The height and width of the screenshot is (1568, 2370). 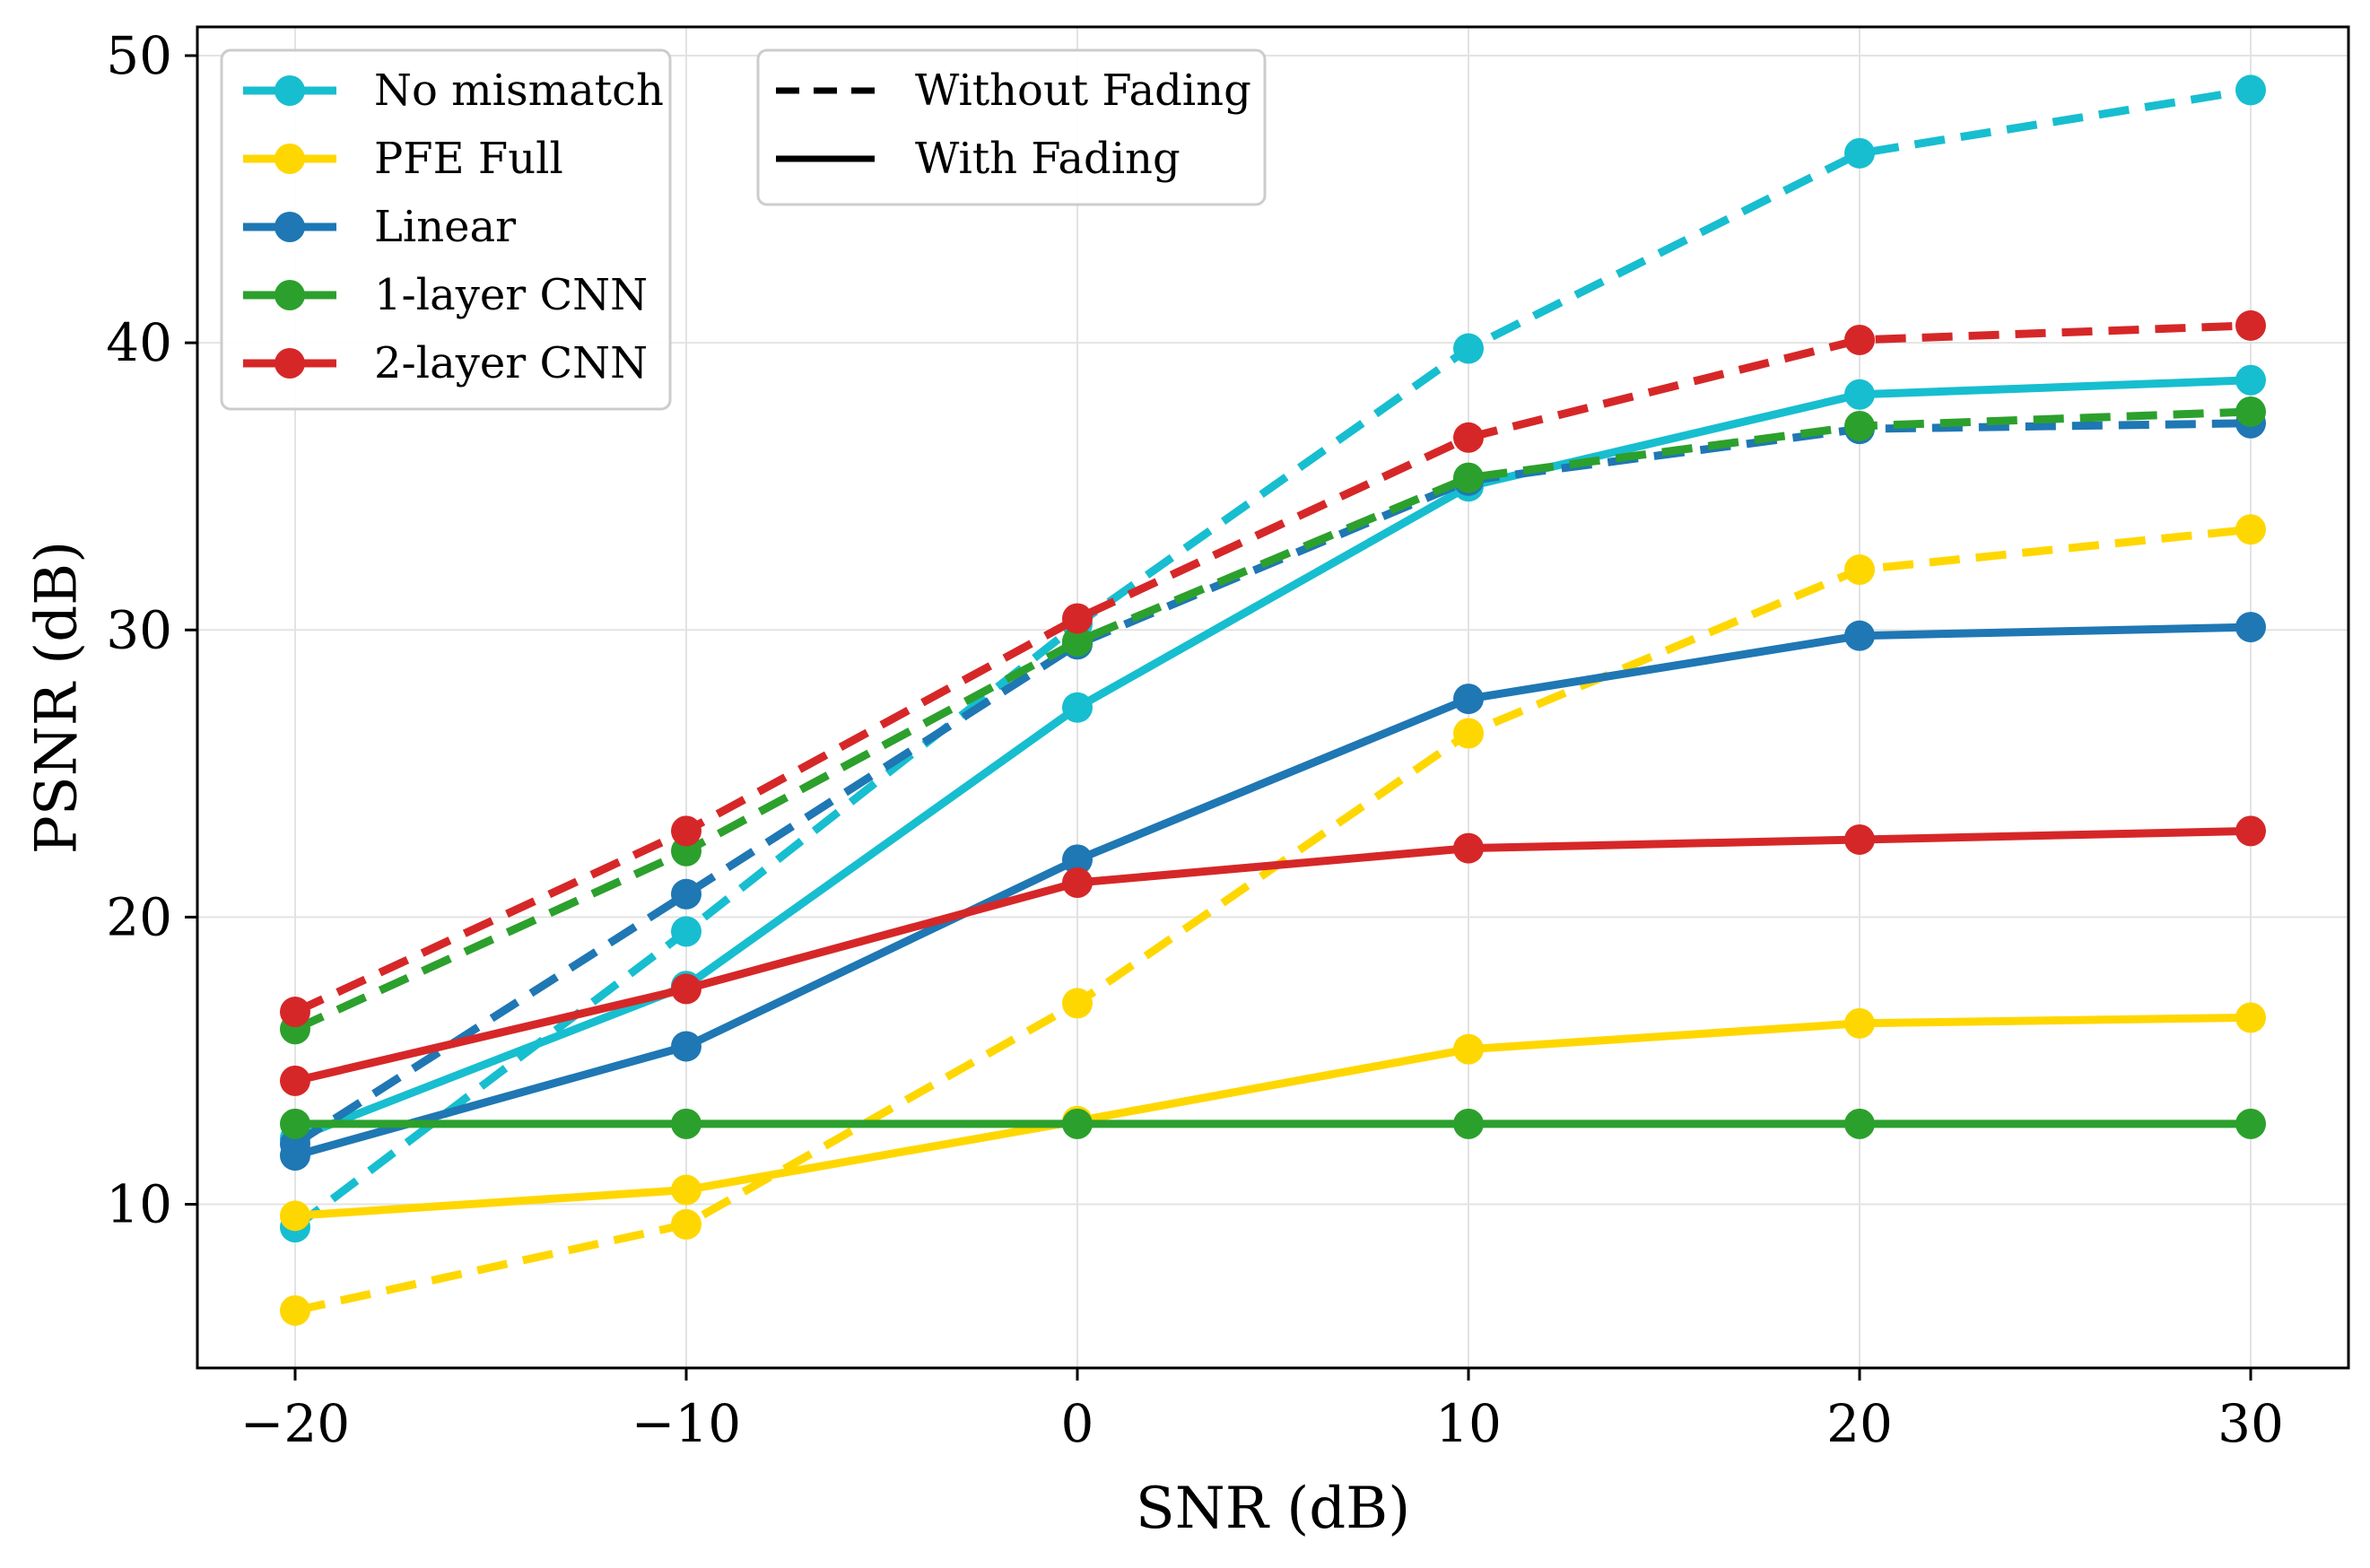 What do you see at coordinates (511, 295) in the screenshot?
I see `legend-label: 1-layer CNN` at bounding box center [511, 295].